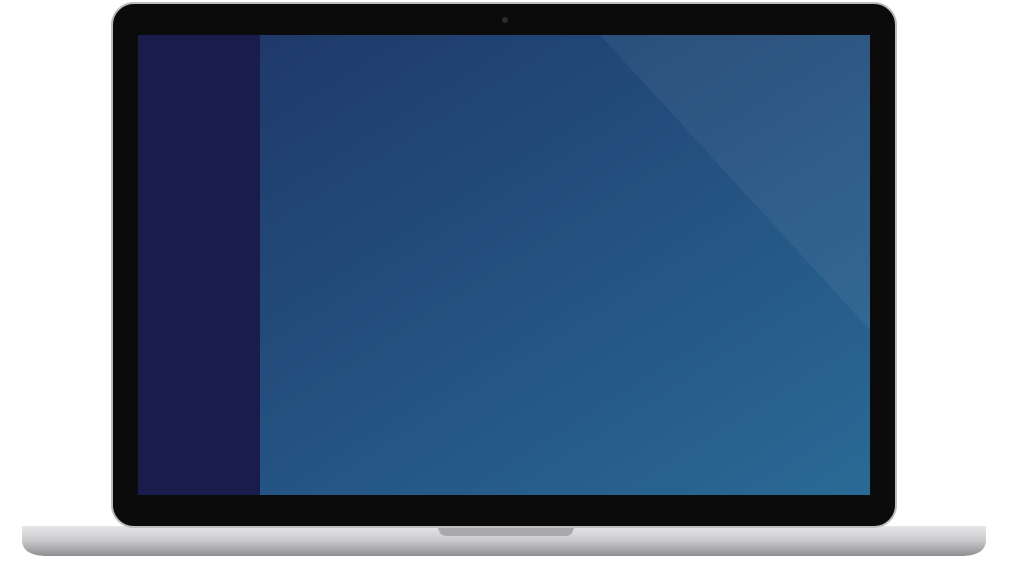  I want to click on laptop-base, so click(504, 541).